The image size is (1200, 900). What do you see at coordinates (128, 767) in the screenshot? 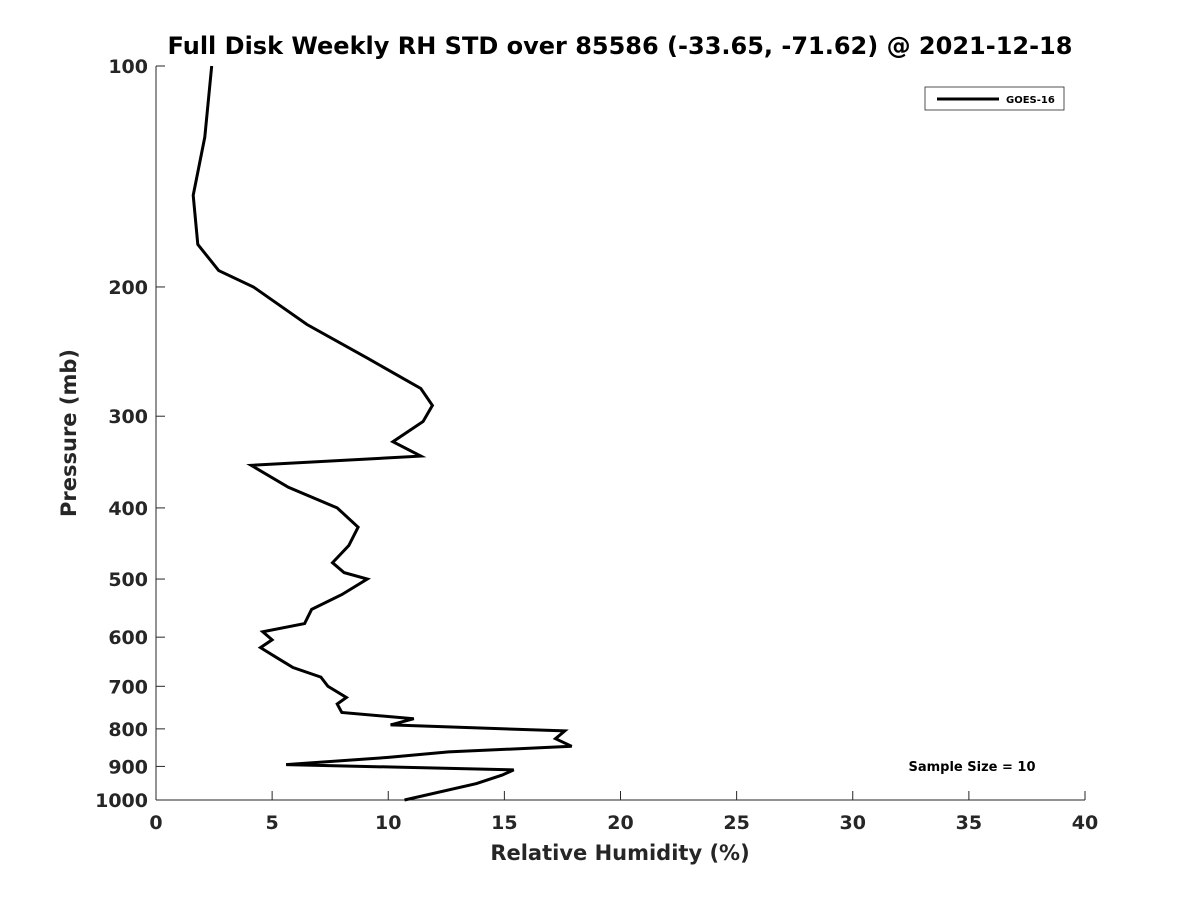
I see `y-tick-label: 900` at bounding box center [128, 767].